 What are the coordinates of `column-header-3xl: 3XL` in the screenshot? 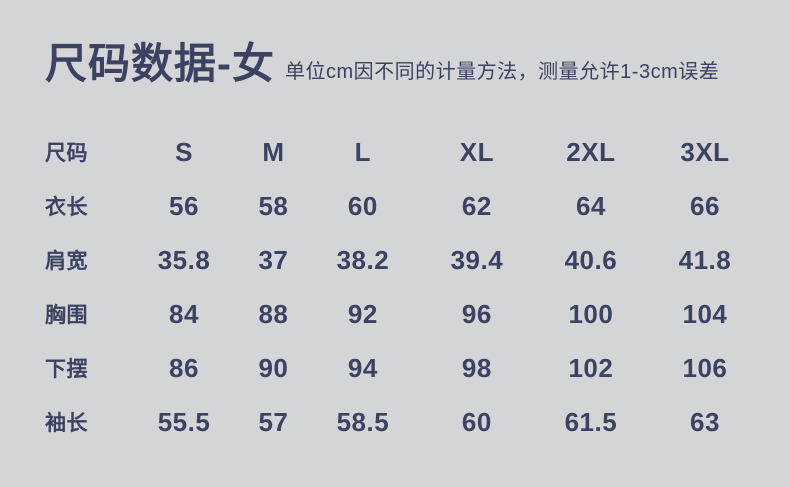 It's located at (705, 151).